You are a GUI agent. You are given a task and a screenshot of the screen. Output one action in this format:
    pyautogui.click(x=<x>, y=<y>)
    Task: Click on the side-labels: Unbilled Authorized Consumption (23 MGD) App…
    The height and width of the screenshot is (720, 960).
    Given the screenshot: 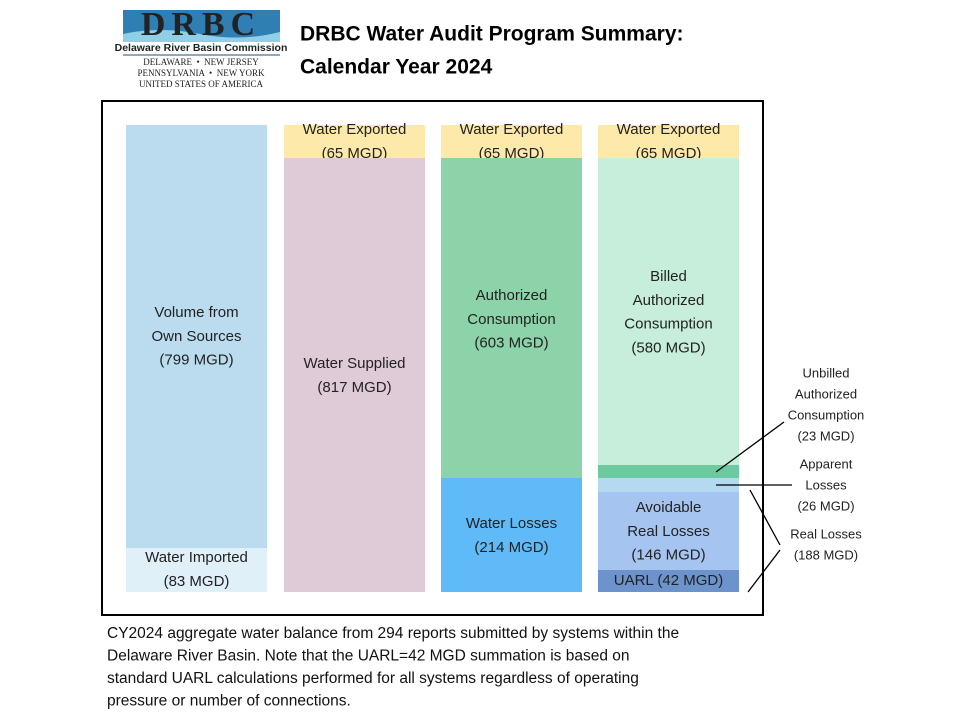 What is the action you would take?
    pyautogui.click(x=826, y=463)
    